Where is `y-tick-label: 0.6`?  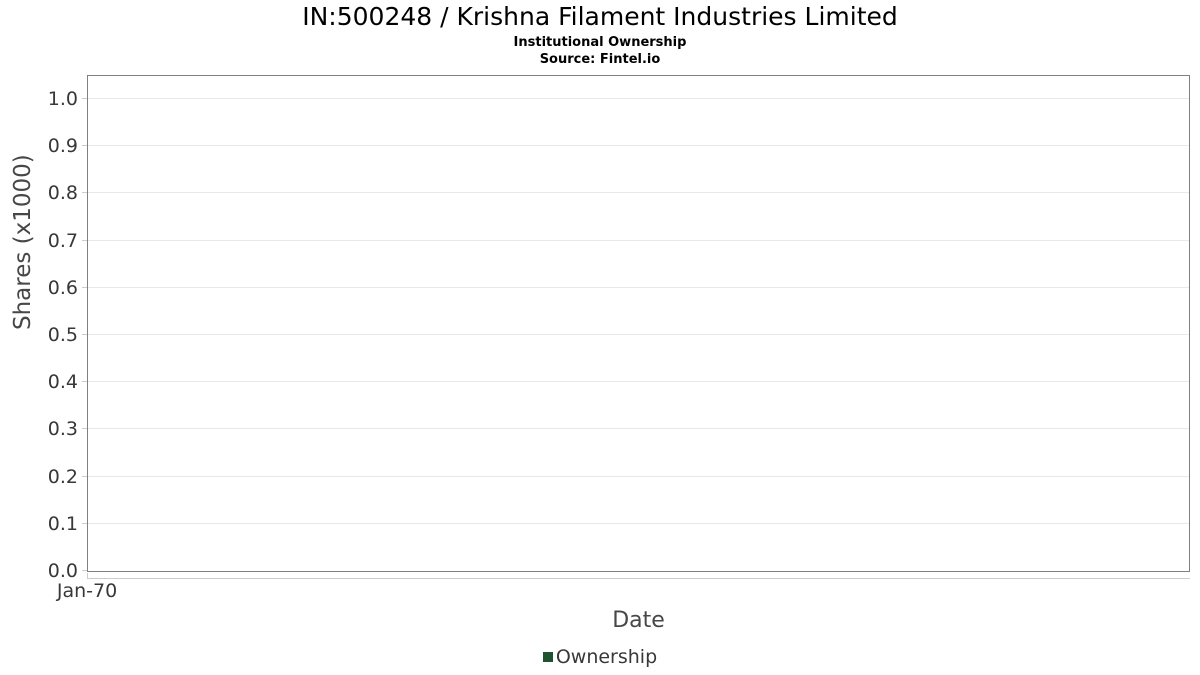
y-tick-label: 0.6 is located at coordinates (62, 288).